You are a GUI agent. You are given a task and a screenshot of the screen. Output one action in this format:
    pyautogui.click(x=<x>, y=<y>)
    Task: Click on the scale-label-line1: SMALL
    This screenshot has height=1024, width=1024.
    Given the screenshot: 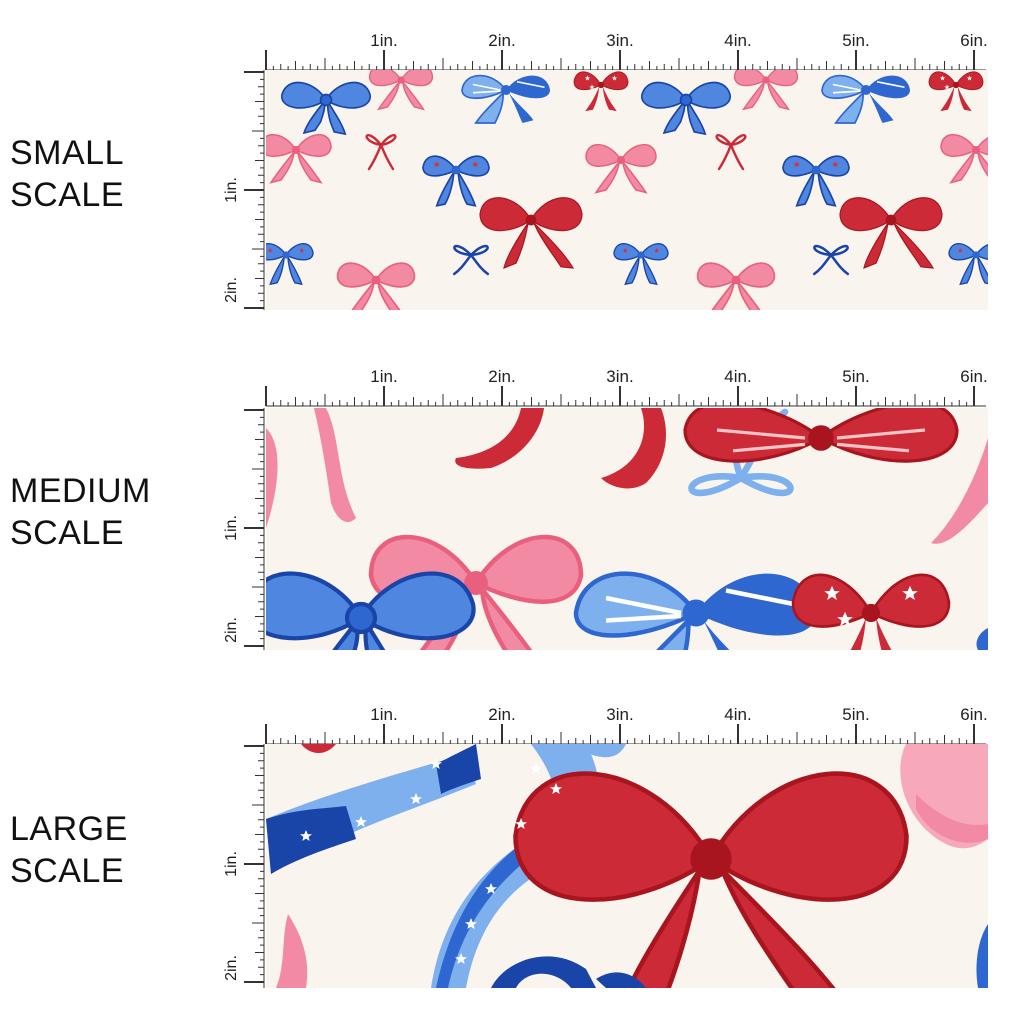 What is the action you would take?
    pyautogui.click(x=67, y=153)
    